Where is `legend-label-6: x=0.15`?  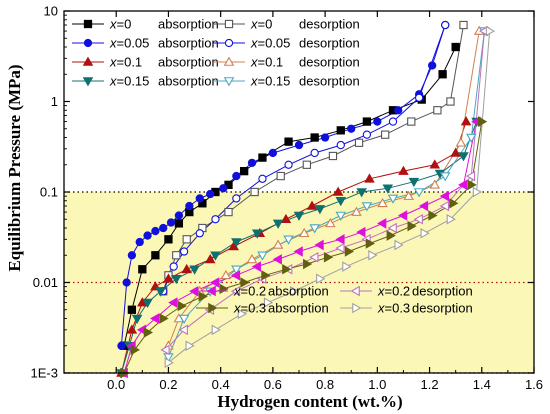
legend-label-6: x=0.15 is located at coordinates (129, 81).